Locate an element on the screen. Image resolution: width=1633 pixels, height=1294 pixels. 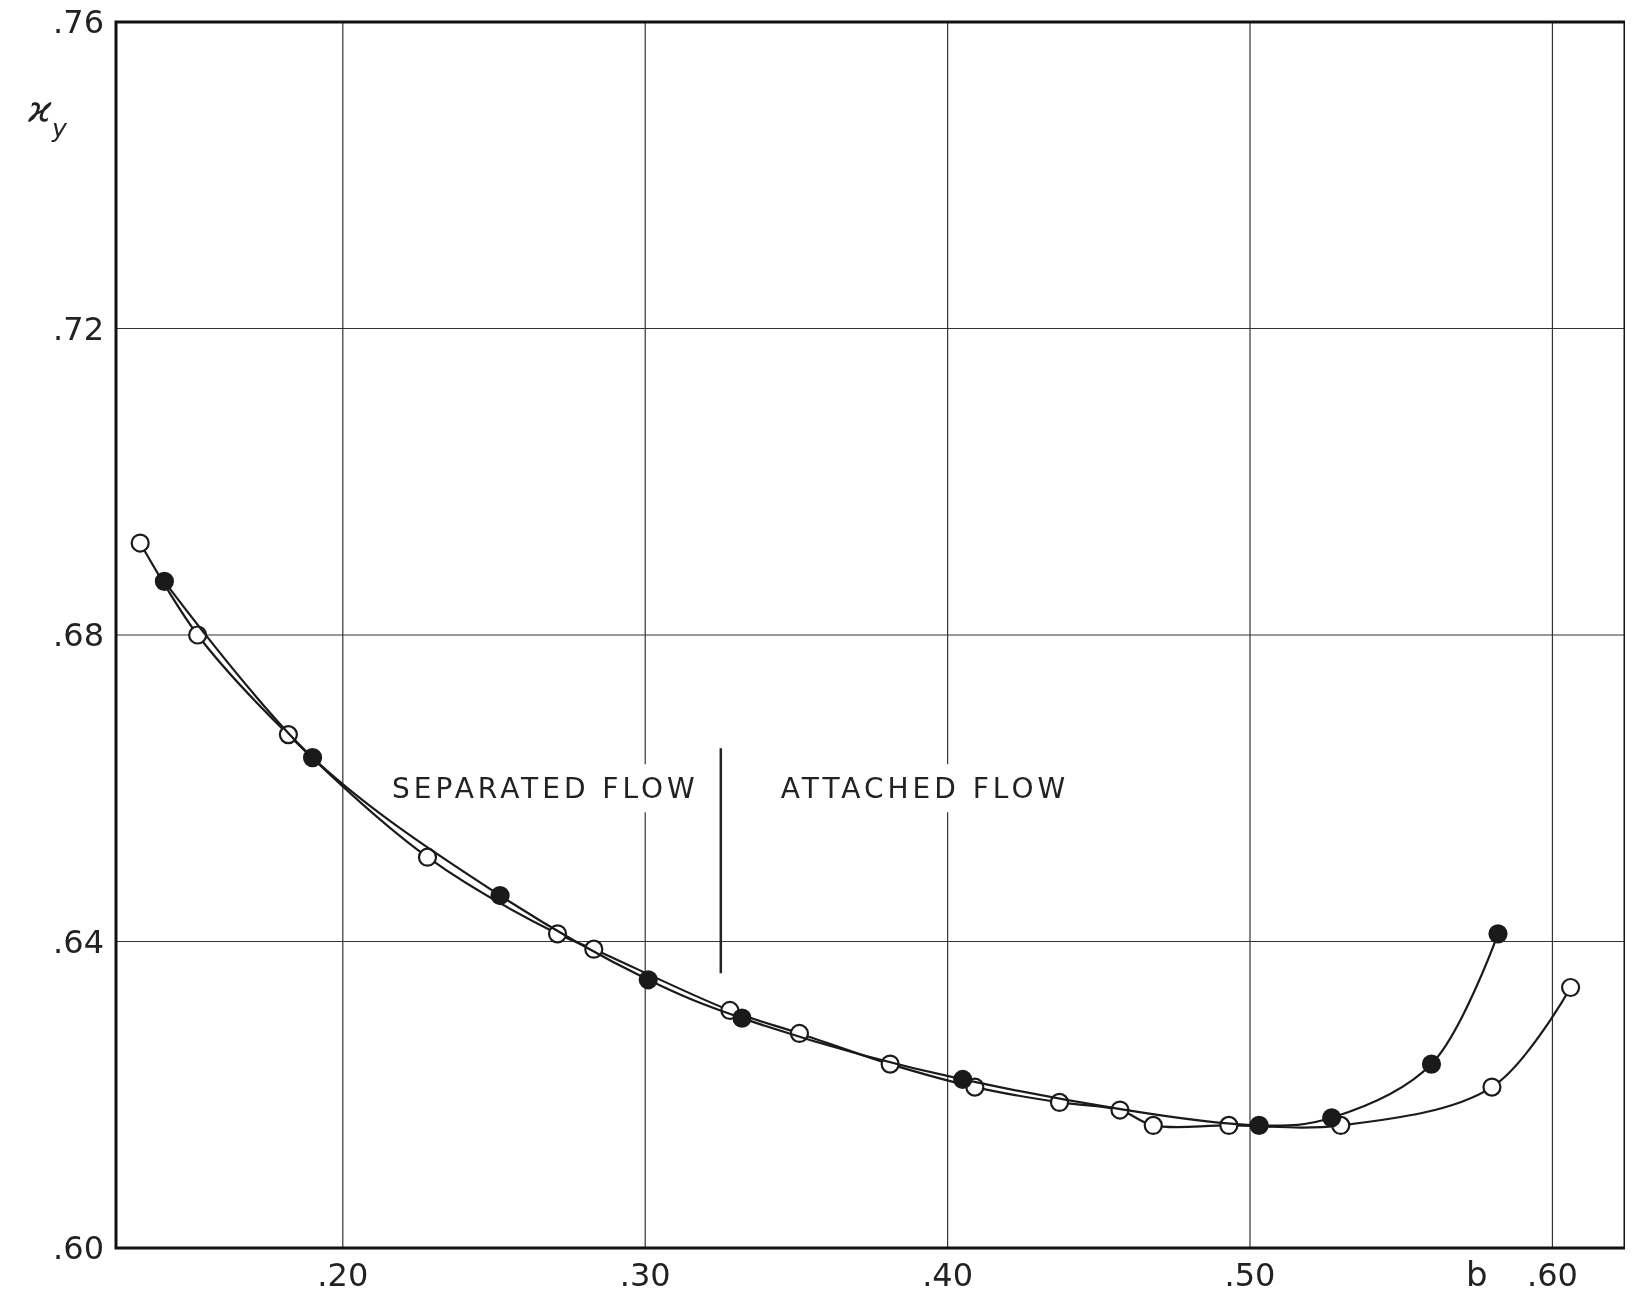
y-tick-label: .64 is located at coordinates (78, 941).